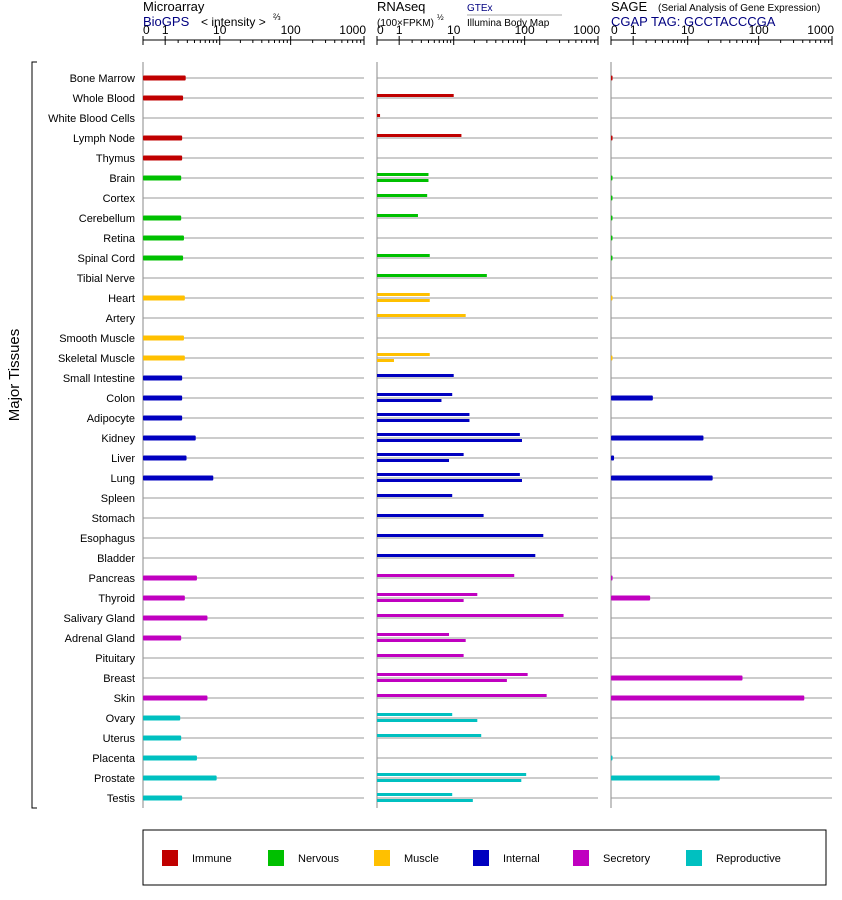 This screenshot has height=900, width=842. I want to click on legend-label-reproductive: Reproductive, so click(748, 859).